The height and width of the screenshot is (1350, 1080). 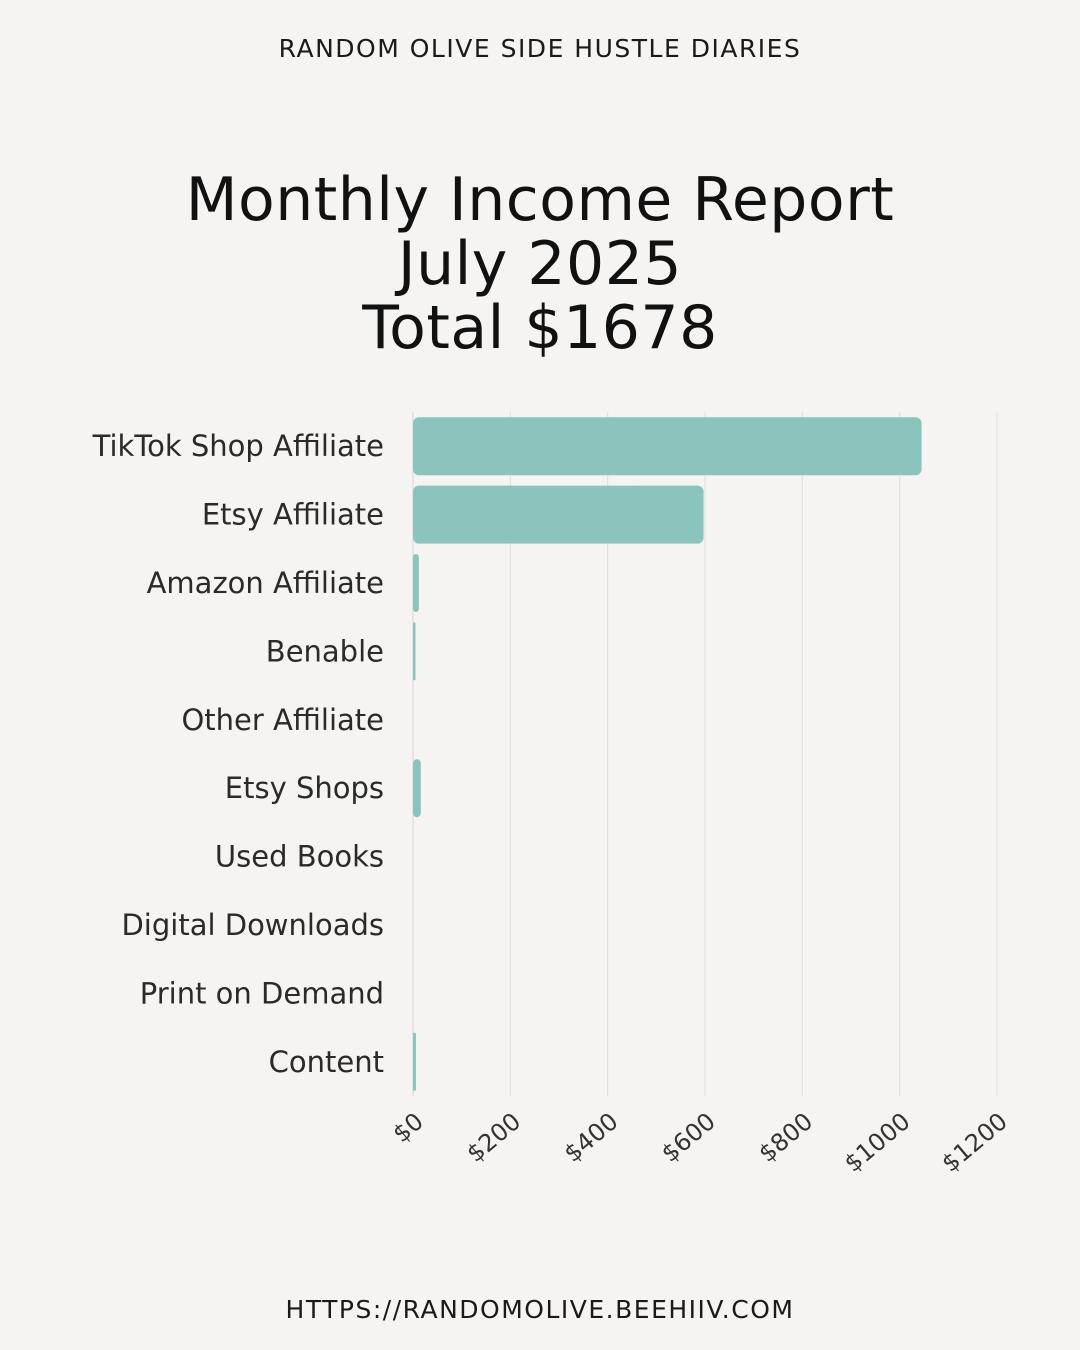 What do you see at coordinates (877, 1142) in the screenshot?
I see `x-tick-label: $1000` at bounding box center [877, 1142].